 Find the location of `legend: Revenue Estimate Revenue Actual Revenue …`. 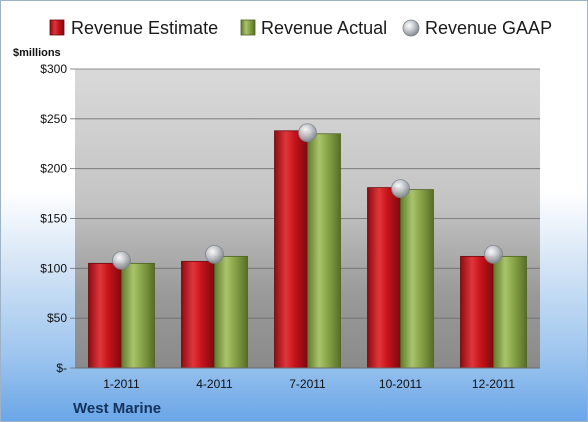

legend: Revenue Estimate Revenue Actual Revenue … is located at coordinates (300, 28).